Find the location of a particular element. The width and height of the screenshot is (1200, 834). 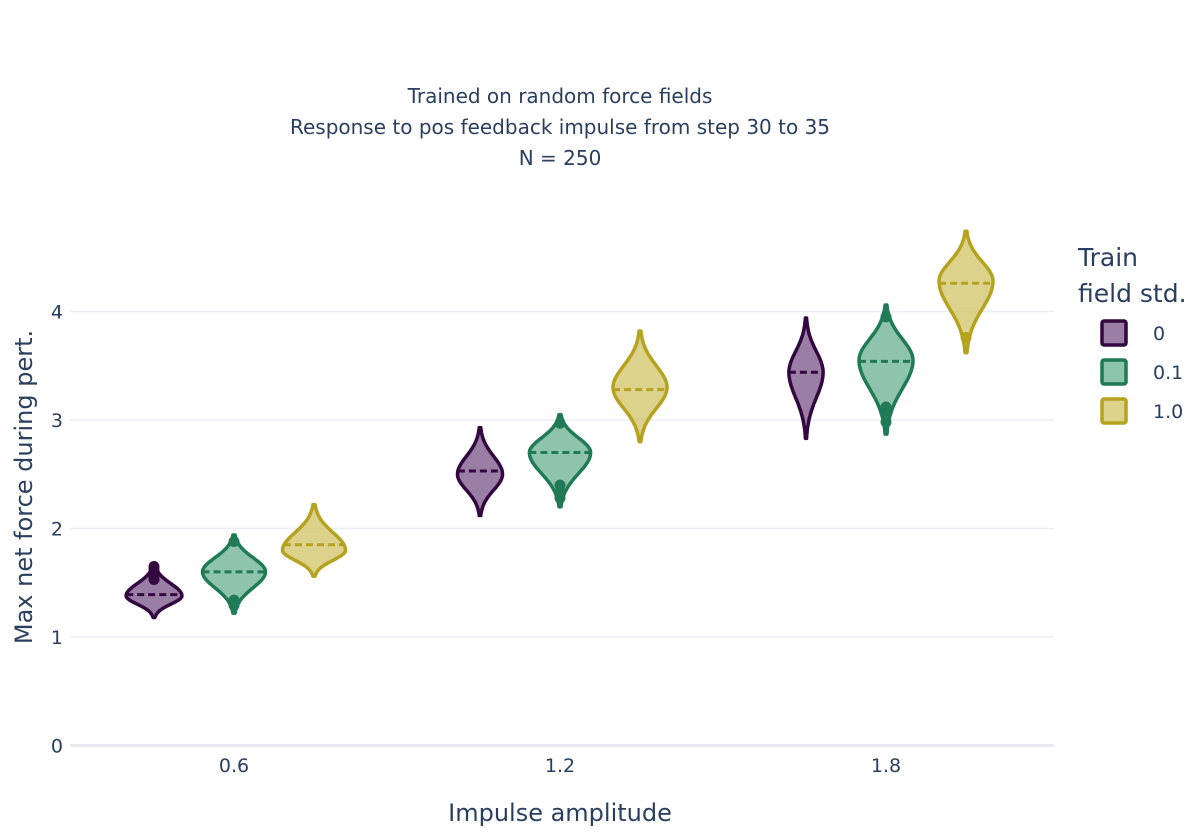

violin-series-1-1.2 is located at coordinates (560, 460).